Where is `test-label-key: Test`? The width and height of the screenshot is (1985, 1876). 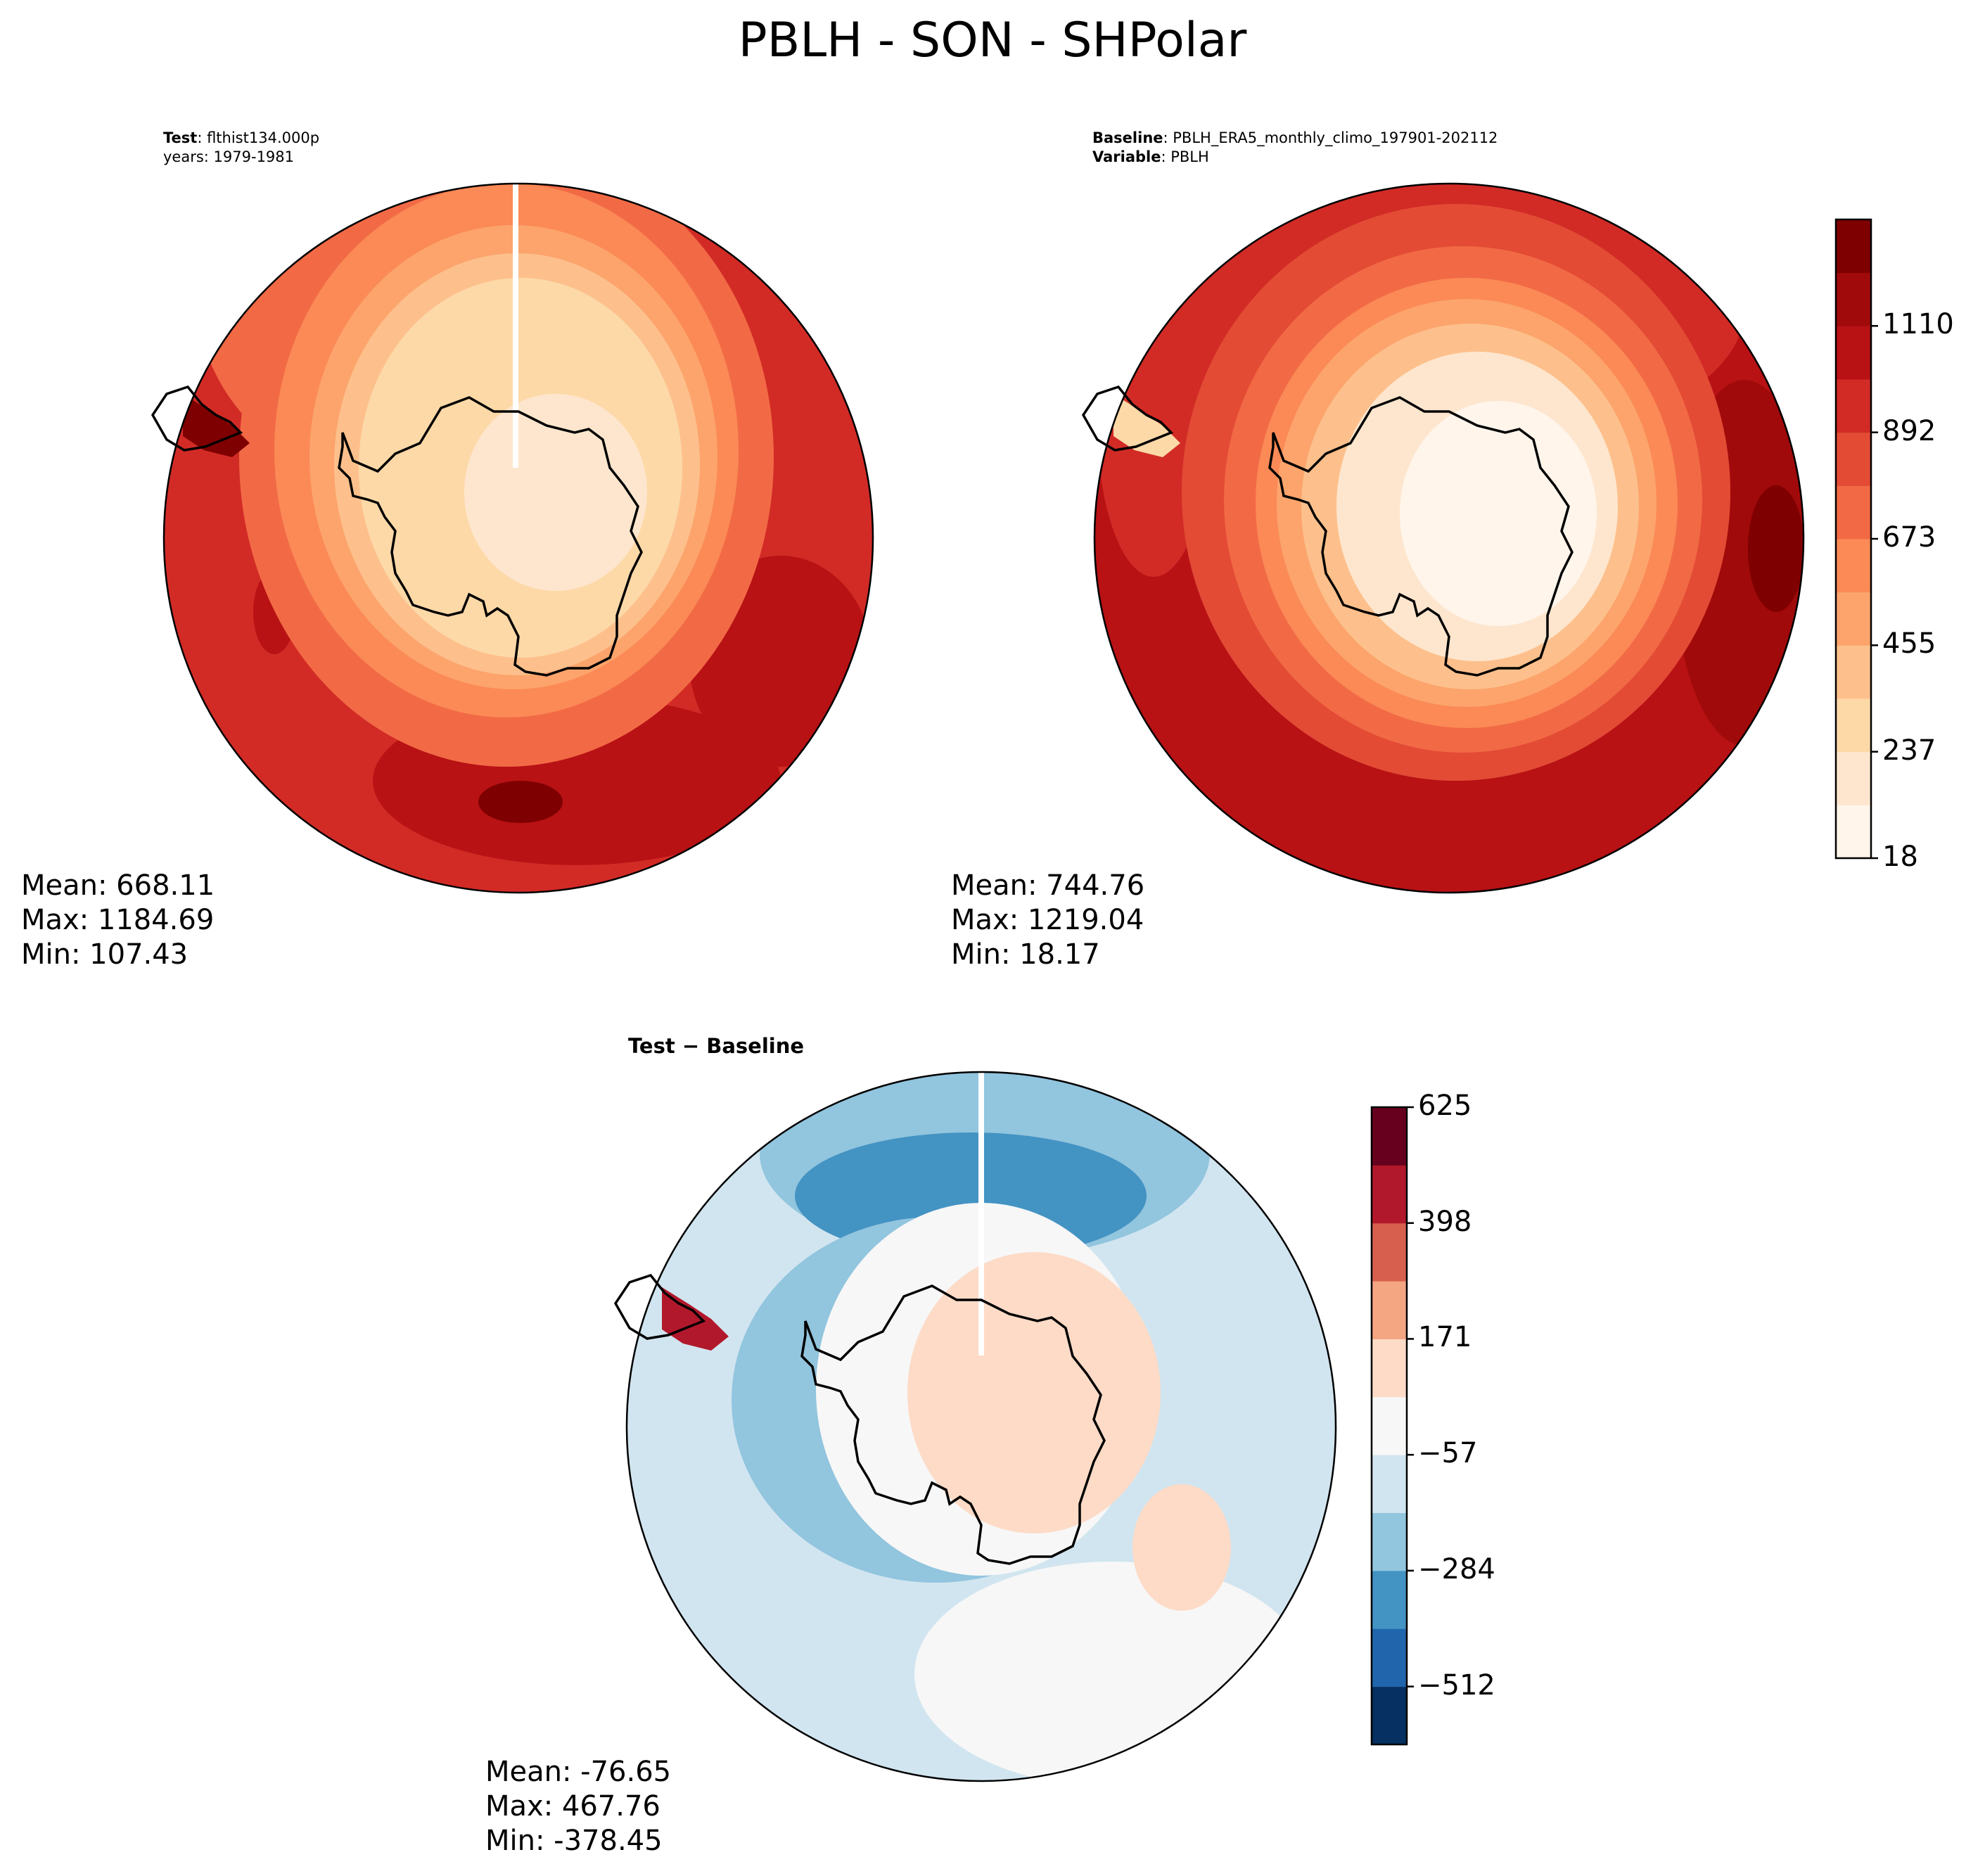 test-label-key: Test is located at coordinates (181, 137).